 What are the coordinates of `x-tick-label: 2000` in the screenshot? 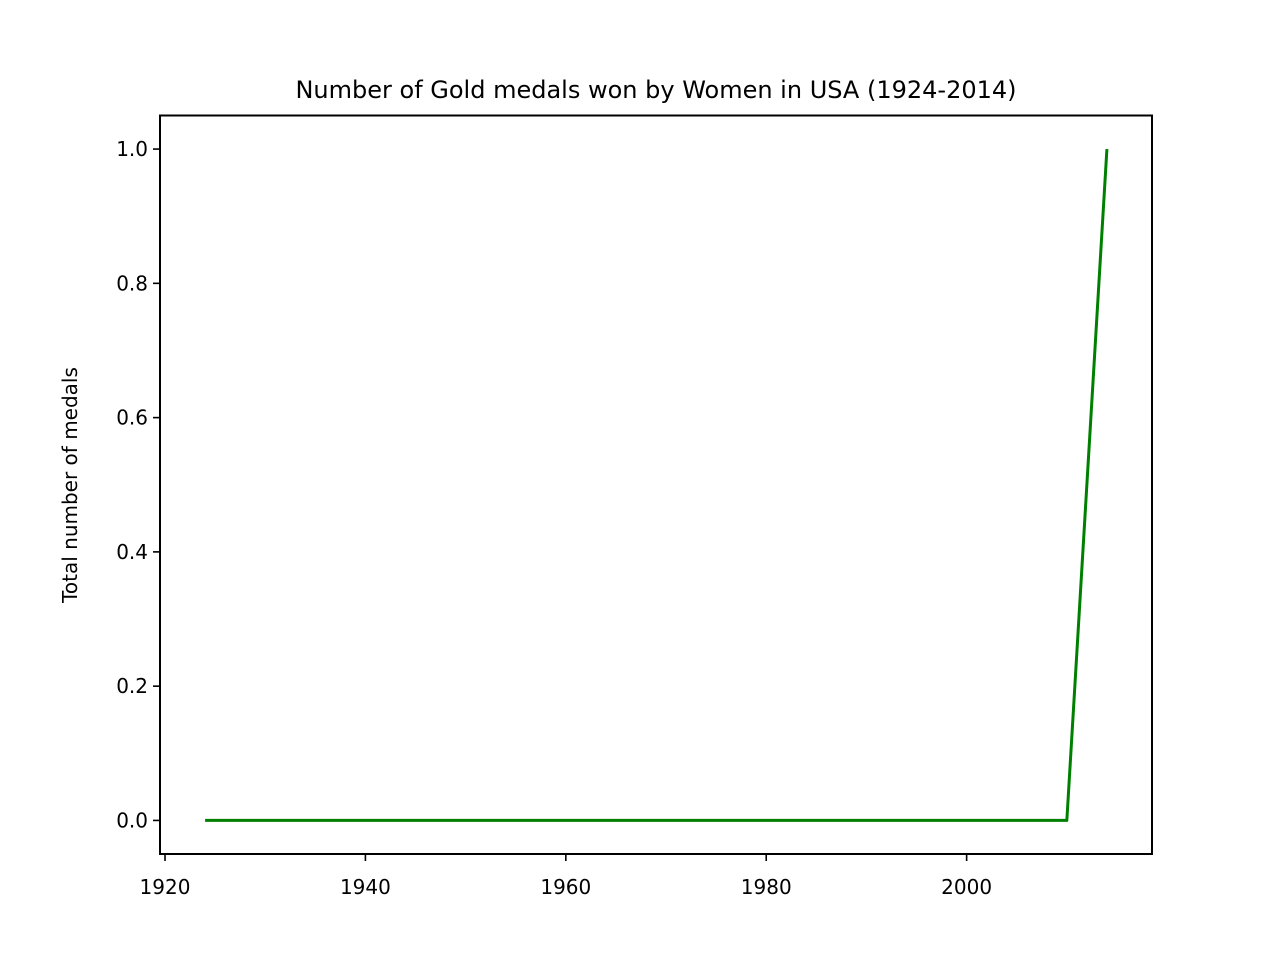 It's located at (966, 887).